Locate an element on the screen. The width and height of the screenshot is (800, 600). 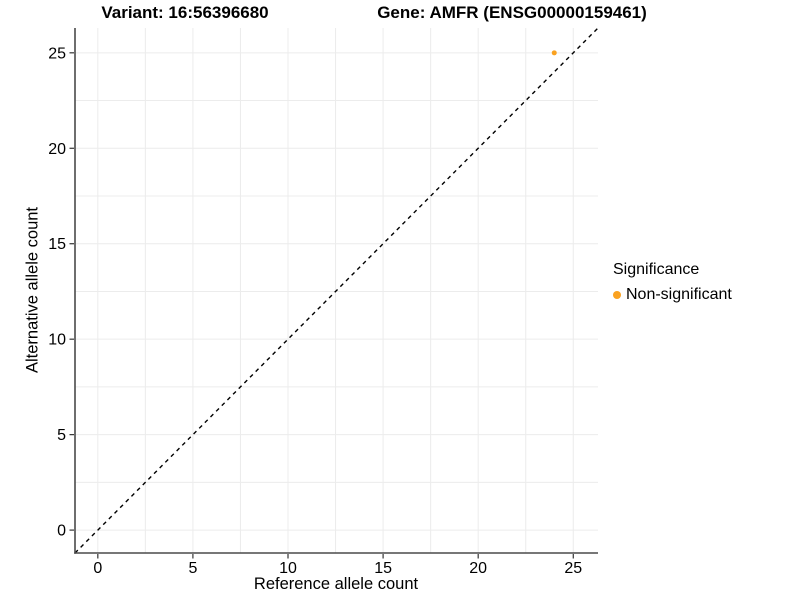
legend-item-label: Non-significant is located at coordinates (679, 294).